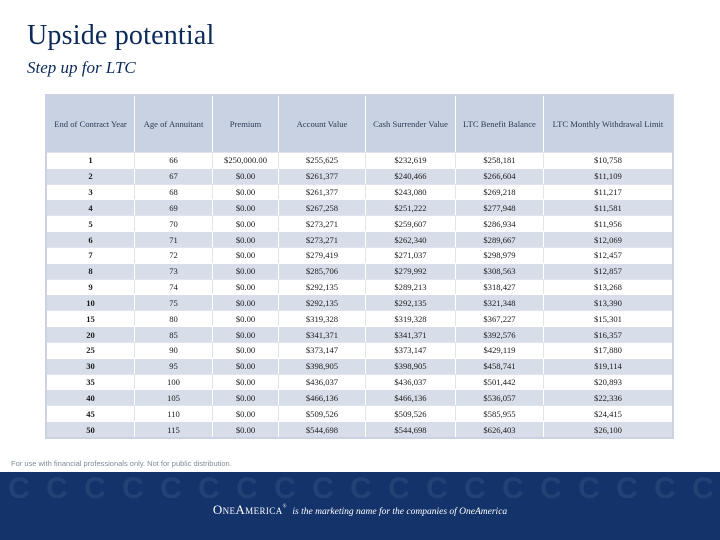 The image size is (720, 540). Describe the element at coordinates (91, 365) in the screenshot. I see `table-cell: 30` at that location.